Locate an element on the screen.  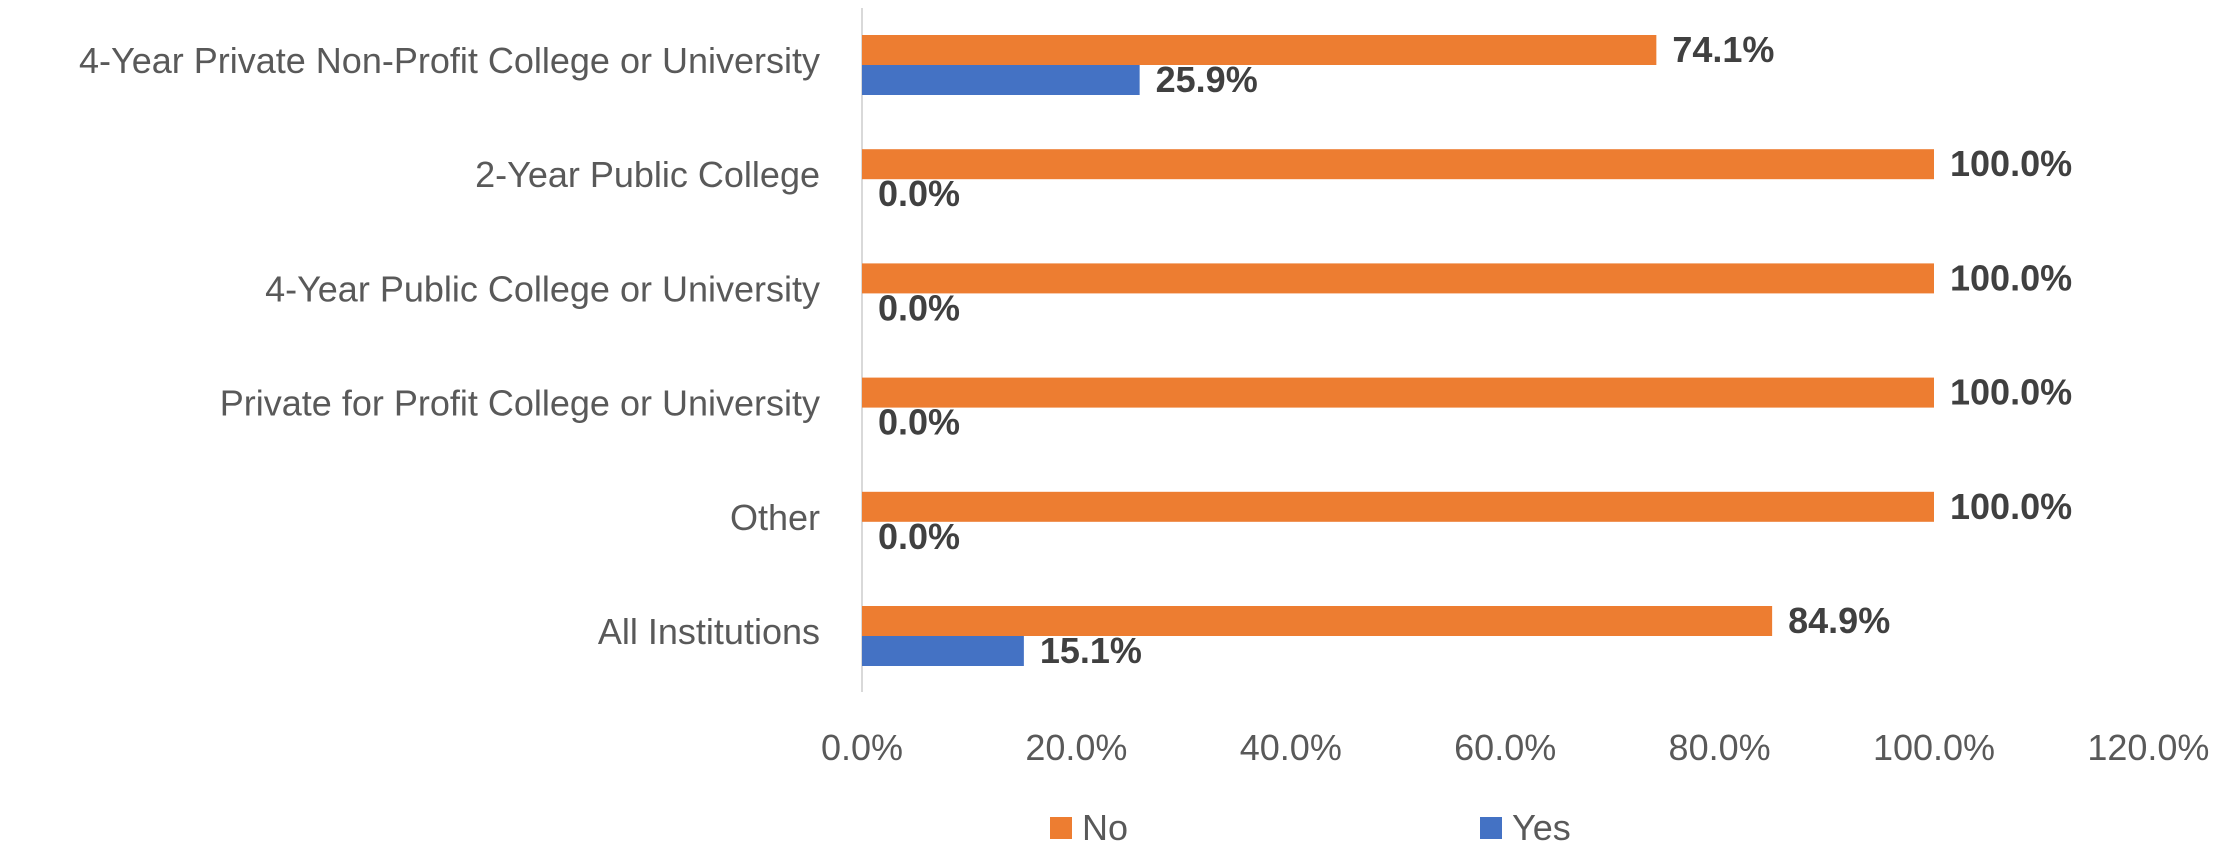
category-label: All Institutions is located at coordinates (709, 631).